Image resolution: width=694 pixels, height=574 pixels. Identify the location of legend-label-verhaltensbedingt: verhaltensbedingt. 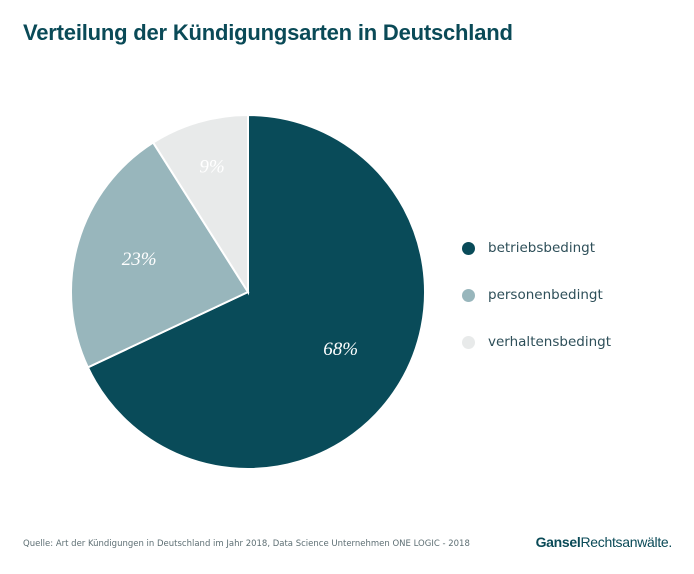
(549, 342).